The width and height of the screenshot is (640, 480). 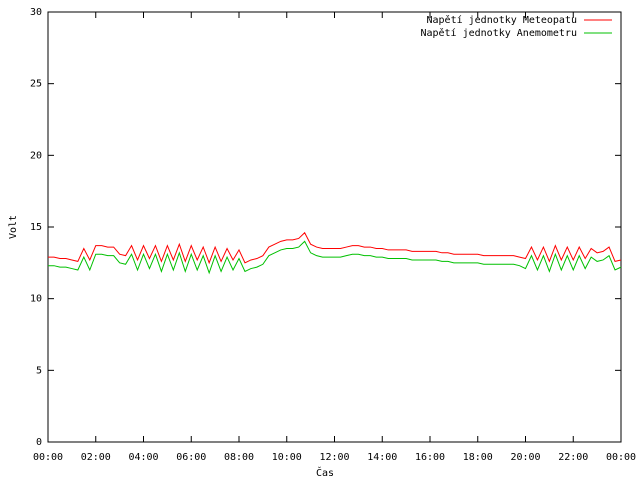 What do you see at coordinates (498, 33) in the screenshot?
I see `legend-label: Napětí jednotky Anemometru` at bounding box center [498, 33].